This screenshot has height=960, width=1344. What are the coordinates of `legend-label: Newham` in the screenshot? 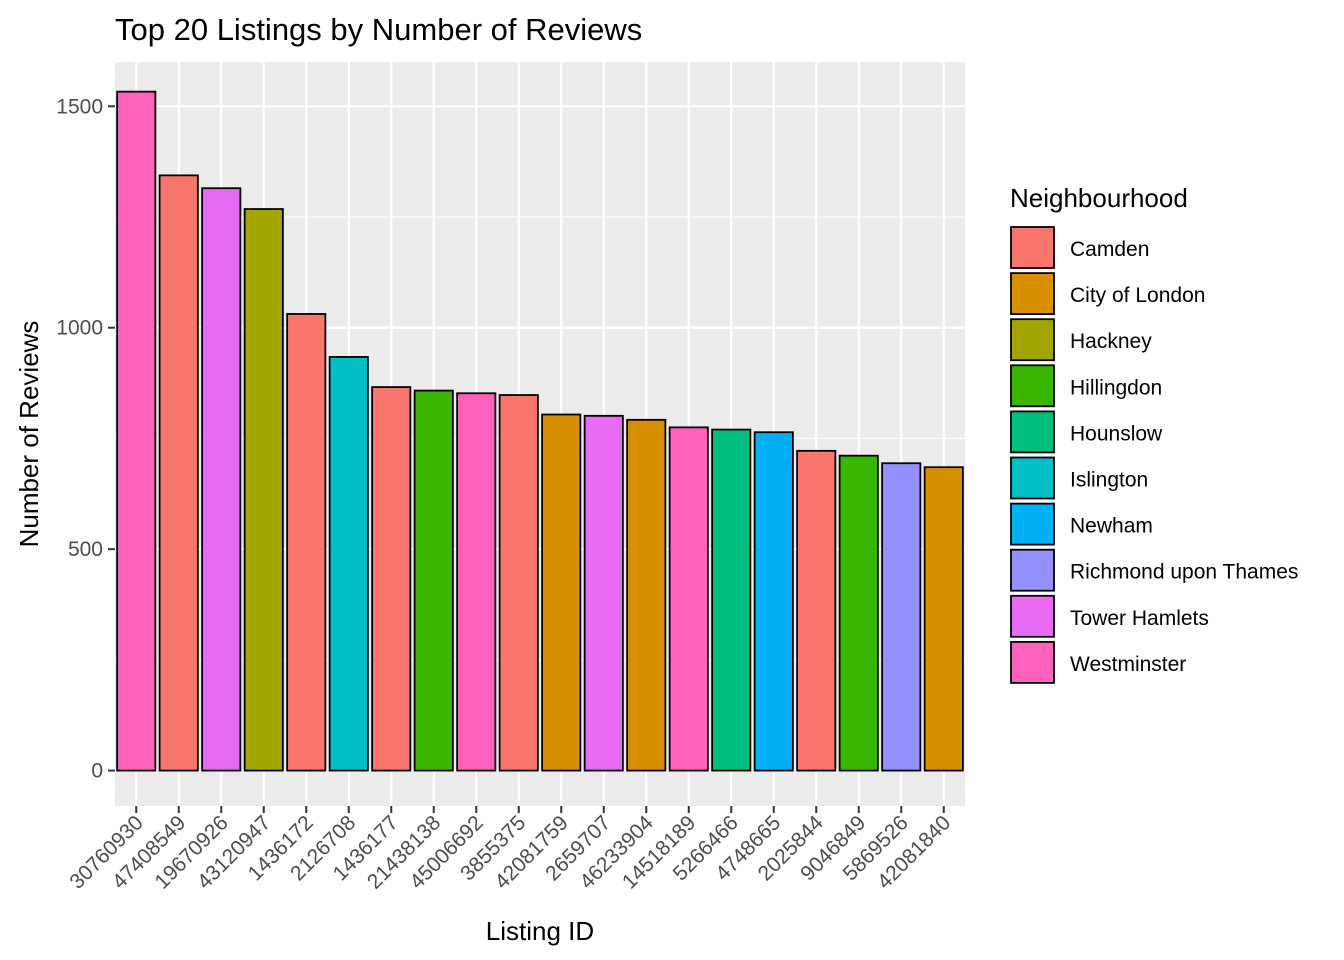 It's located at (1111, 526).